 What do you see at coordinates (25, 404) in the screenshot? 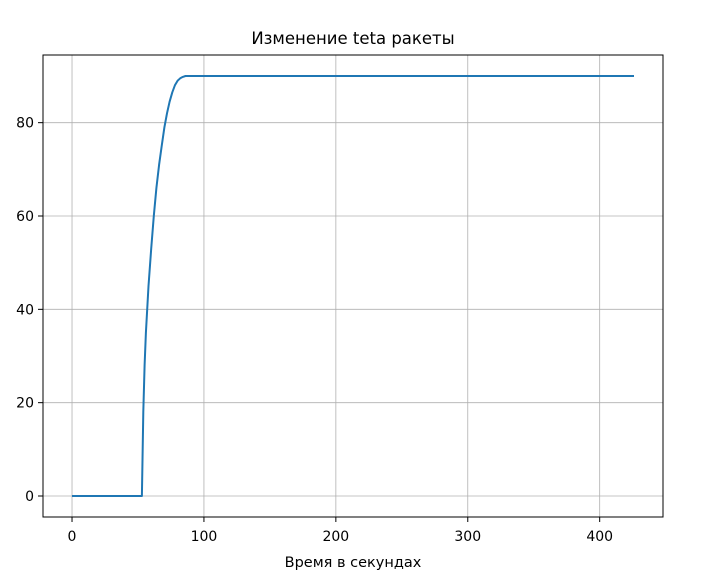
I see `y-tick-label: 20` at bounding box center [25, 404].